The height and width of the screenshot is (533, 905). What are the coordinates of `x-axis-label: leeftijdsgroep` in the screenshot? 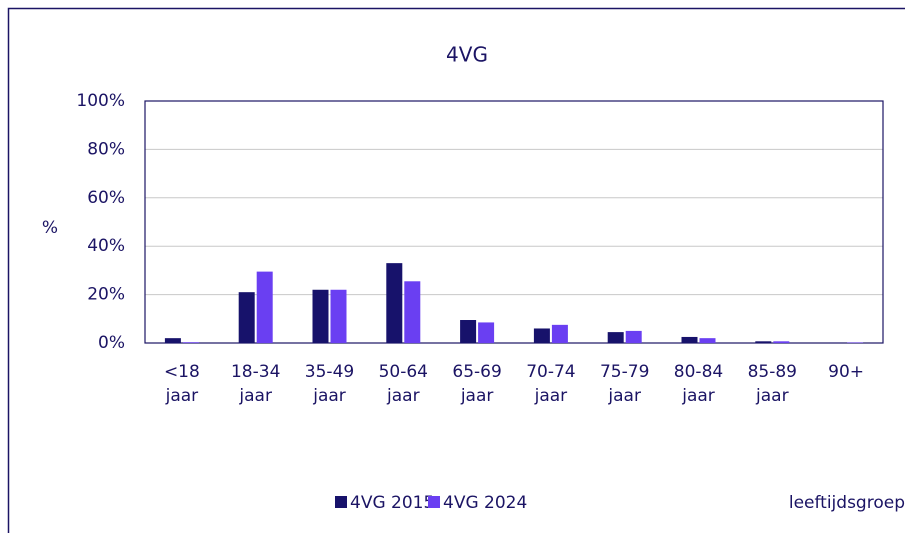 It's located at (847, 503).